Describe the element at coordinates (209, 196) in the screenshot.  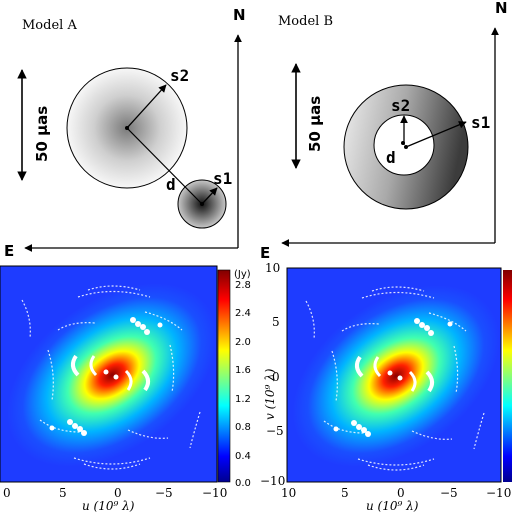
I see `s1-radius-arrow-a` at that location.